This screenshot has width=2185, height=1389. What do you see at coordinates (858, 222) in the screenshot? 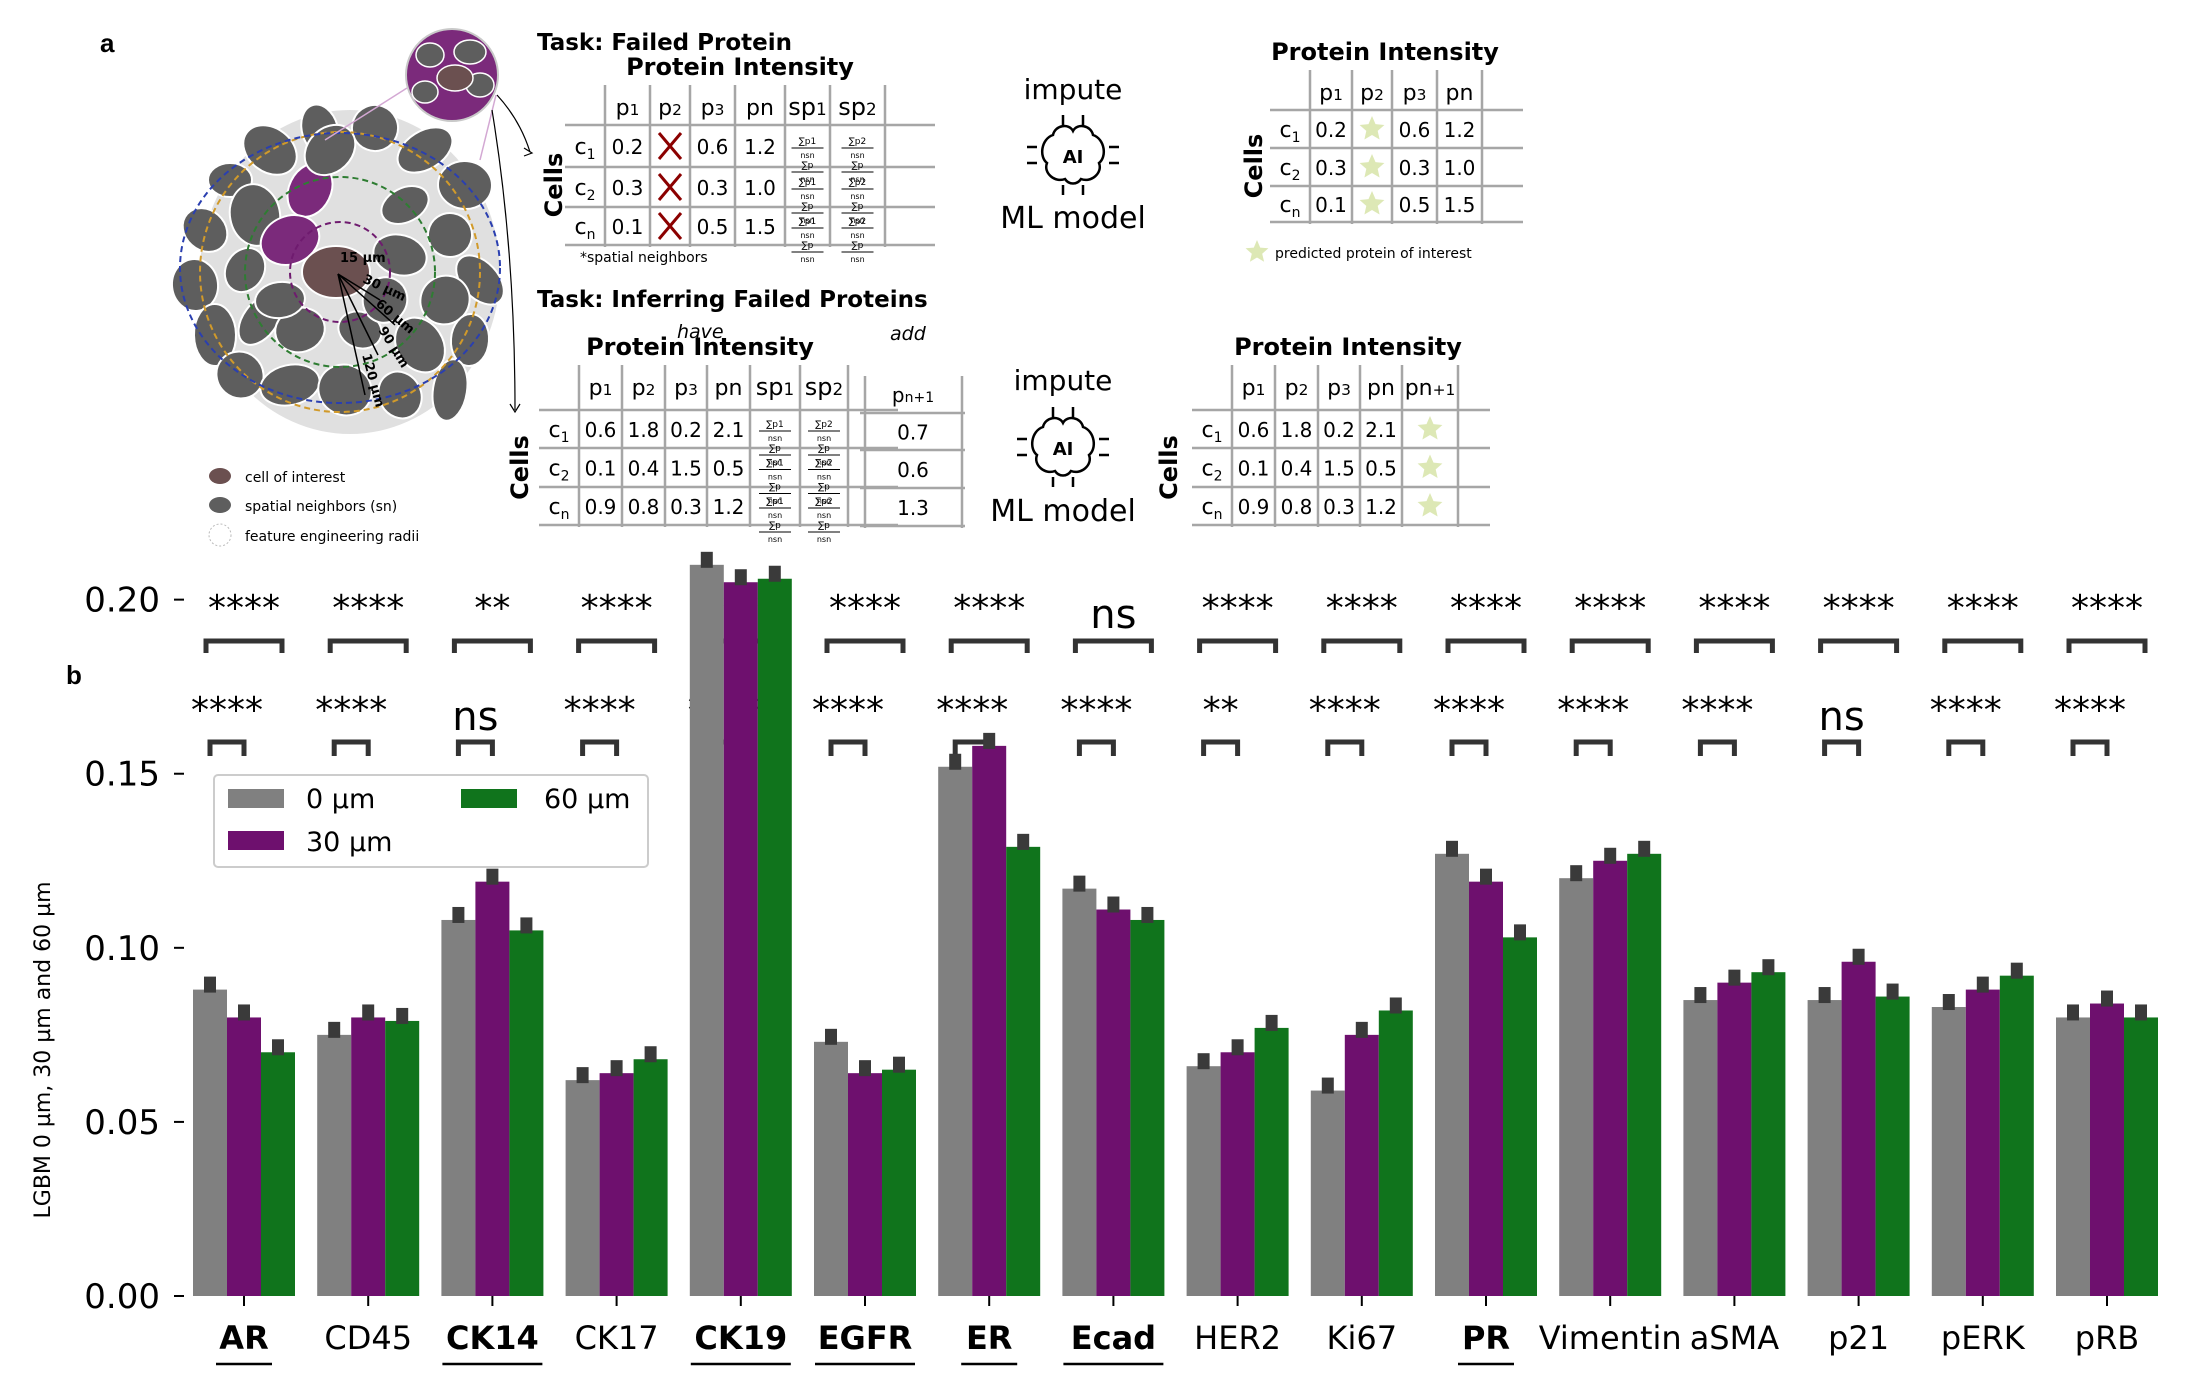
I see `sum-formula: ∑p2` at bounding box center [858, 222].